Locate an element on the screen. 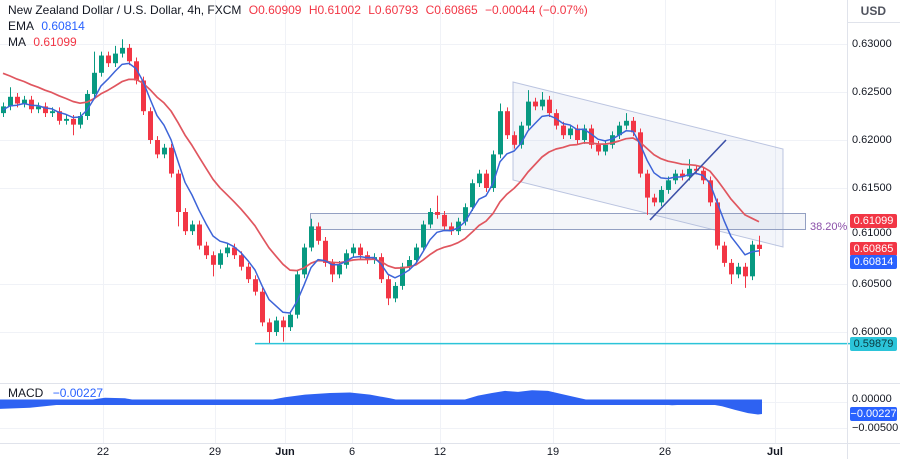  macd-value-badge: −0.00227 is located at coordinates (873, 414).